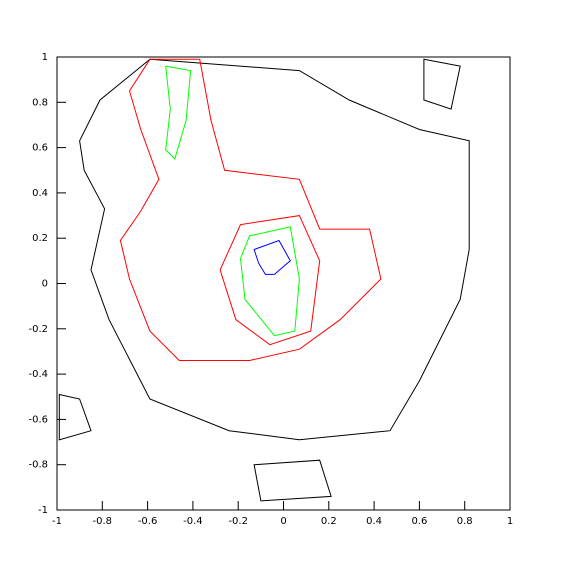  I want to click on y-tick-label: 0.6, so click(40, 148).